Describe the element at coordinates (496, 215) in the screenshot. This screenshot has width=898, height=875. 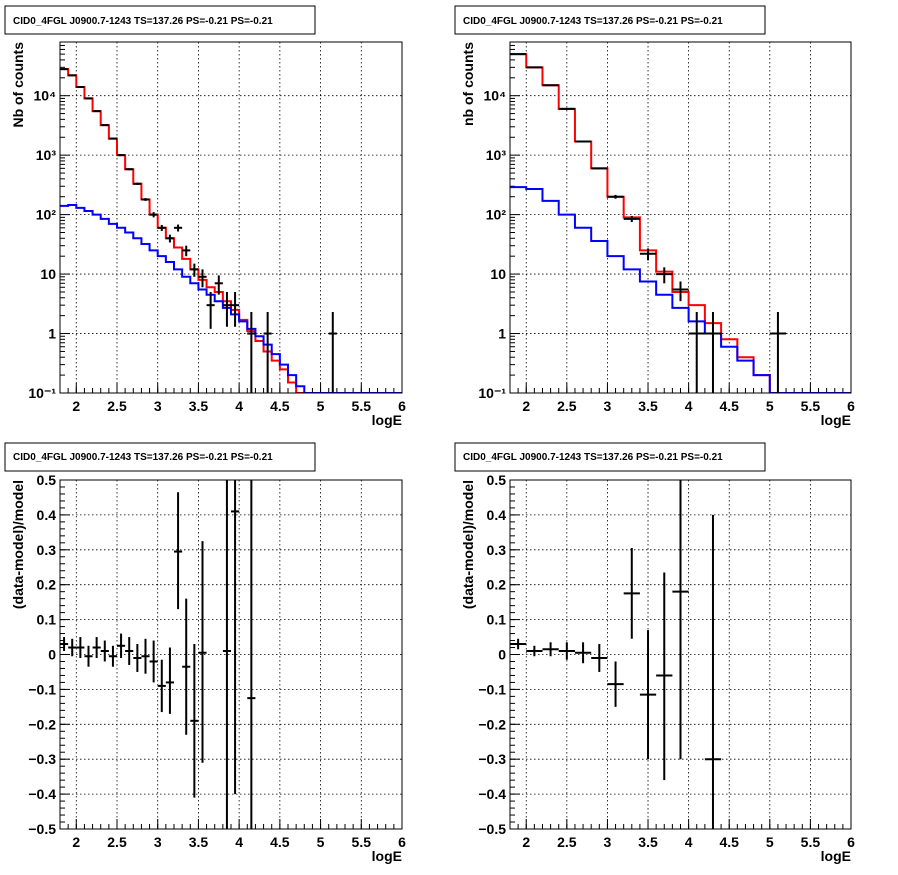
I see `y-tick-label: 10²` at that location.